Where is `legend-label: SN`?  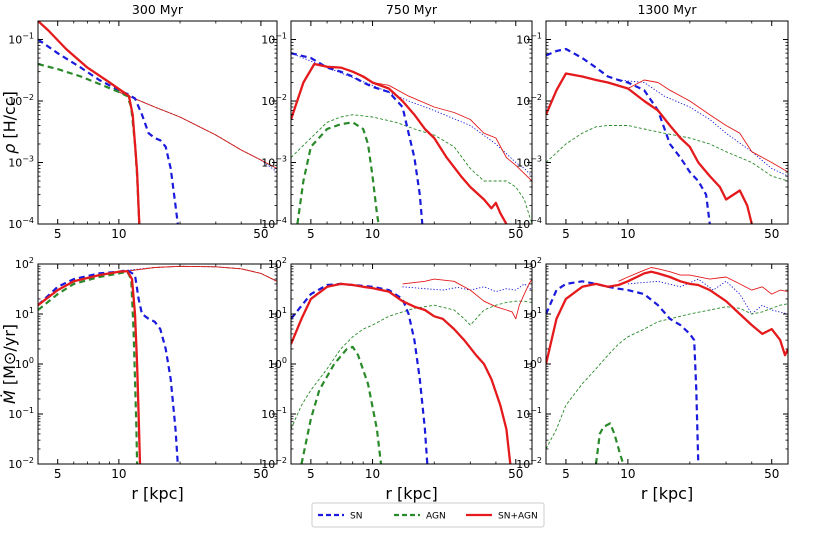 legend-label: SN is located at coordinates (356, 517).